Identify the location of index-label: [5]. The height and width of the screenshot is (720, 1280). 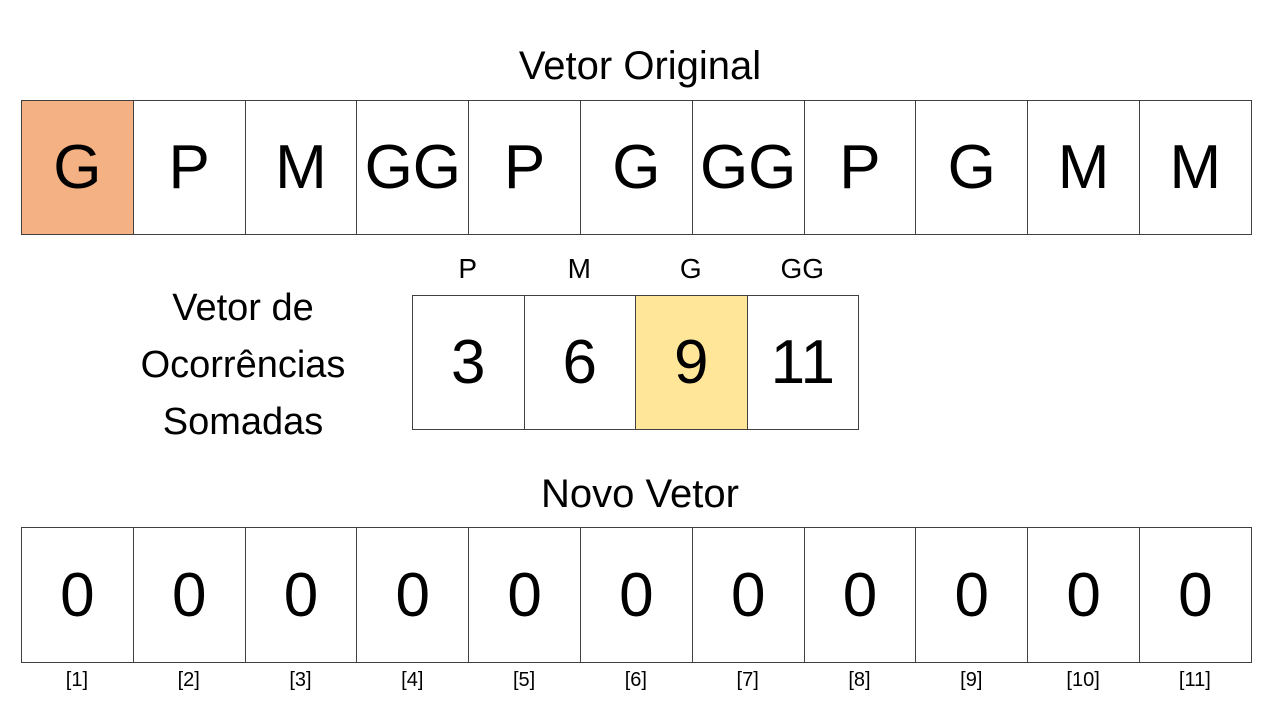
(524, 680).